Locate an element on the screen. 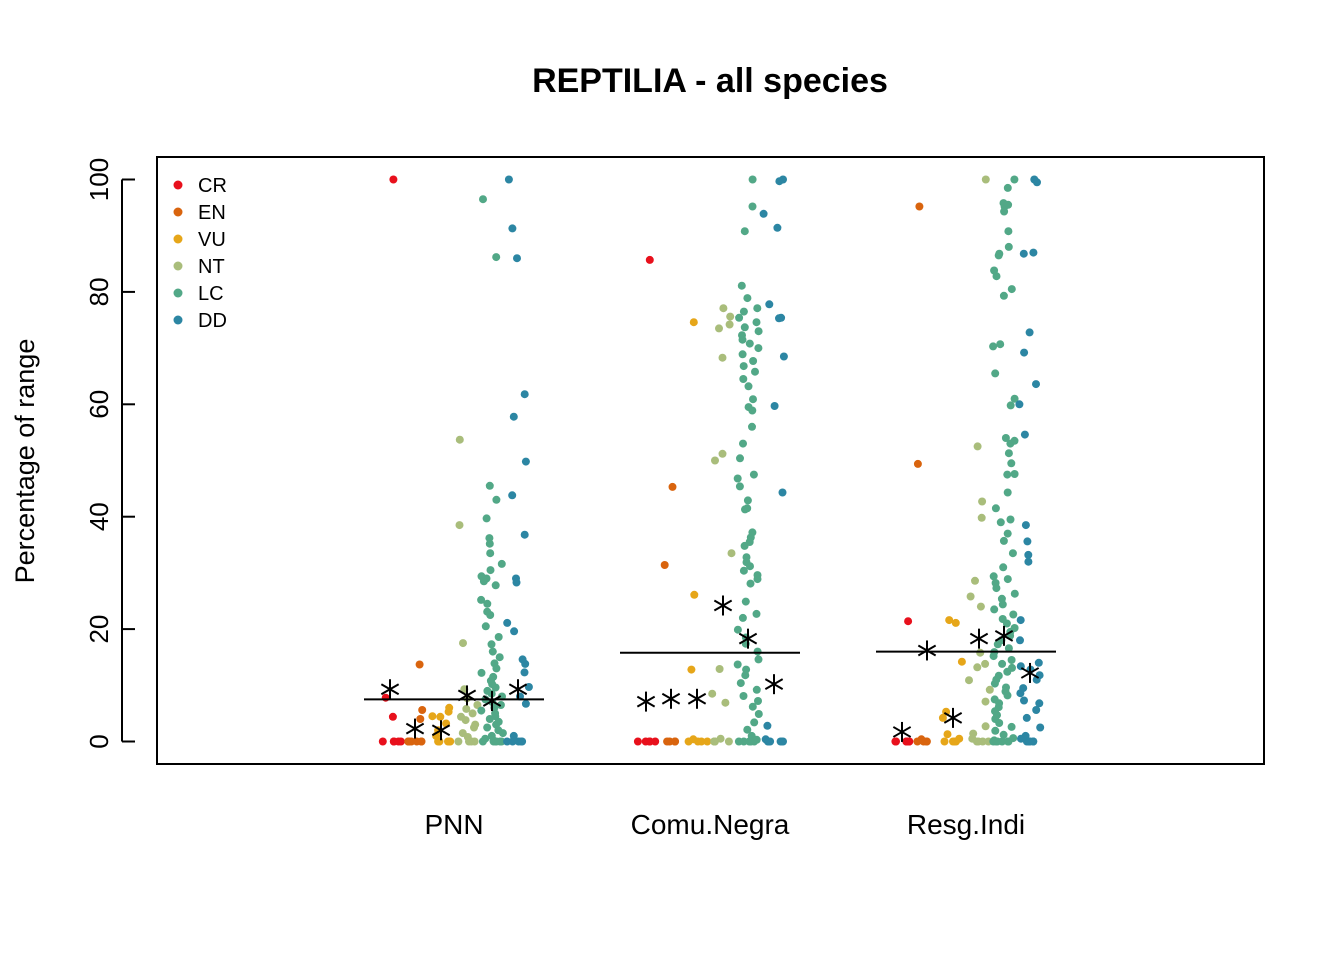 This screenshot has width=1344, height=960. y-tick-label: 0 is located at coordinates (99, 741).